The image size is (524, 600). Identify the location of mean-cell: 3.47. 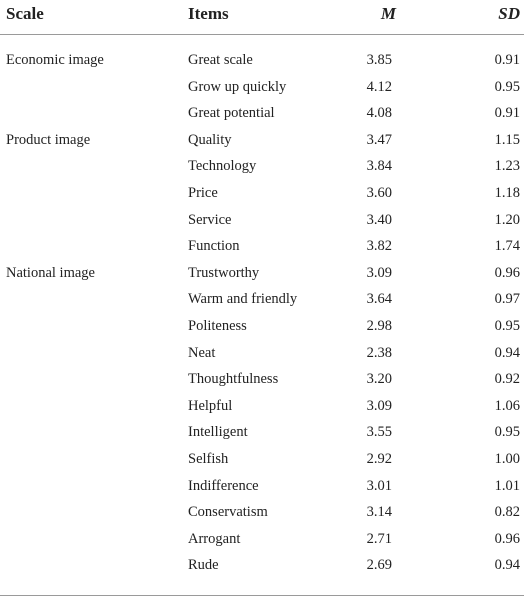
(379, 139).